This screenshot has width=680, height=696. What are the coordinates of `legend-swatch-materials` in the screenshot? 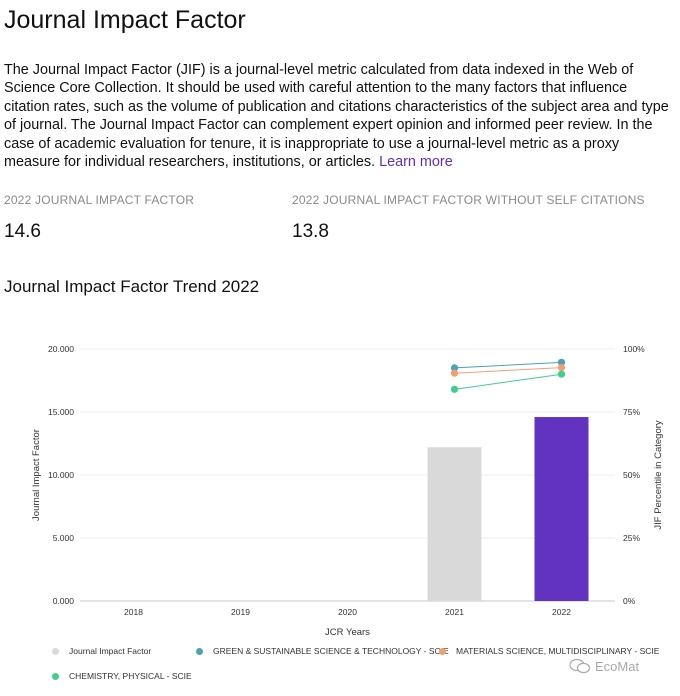 It's located at (442, 651).